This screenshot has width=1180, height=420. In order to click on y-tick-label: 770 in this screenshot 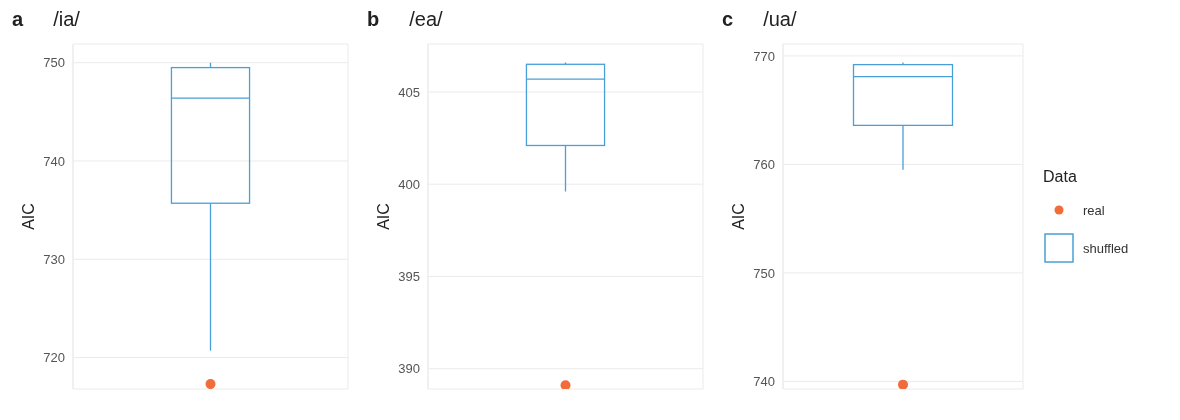, I will do `click(764, 56)`.